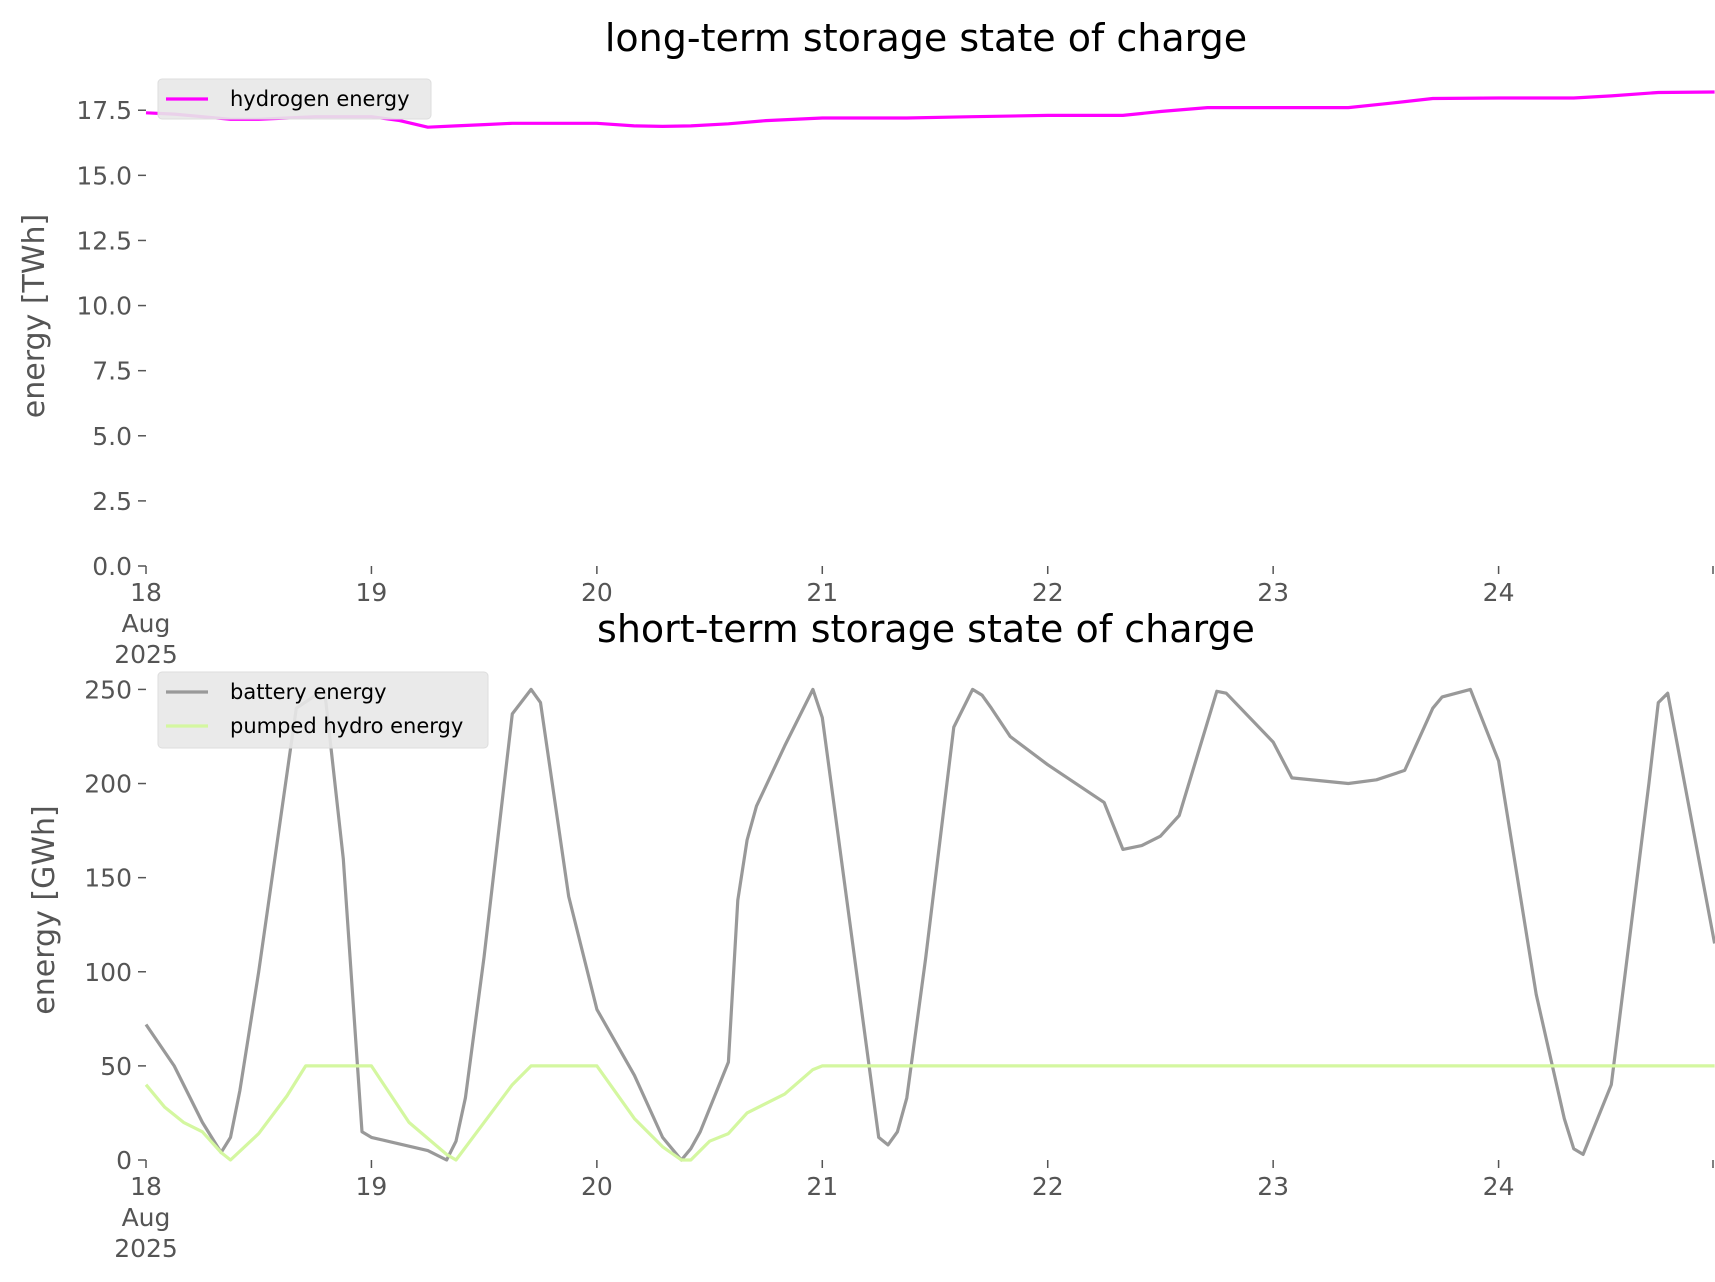 The image size is (1715, 1282). I want to click on y-tick-label: 50, so click(116, 1066).